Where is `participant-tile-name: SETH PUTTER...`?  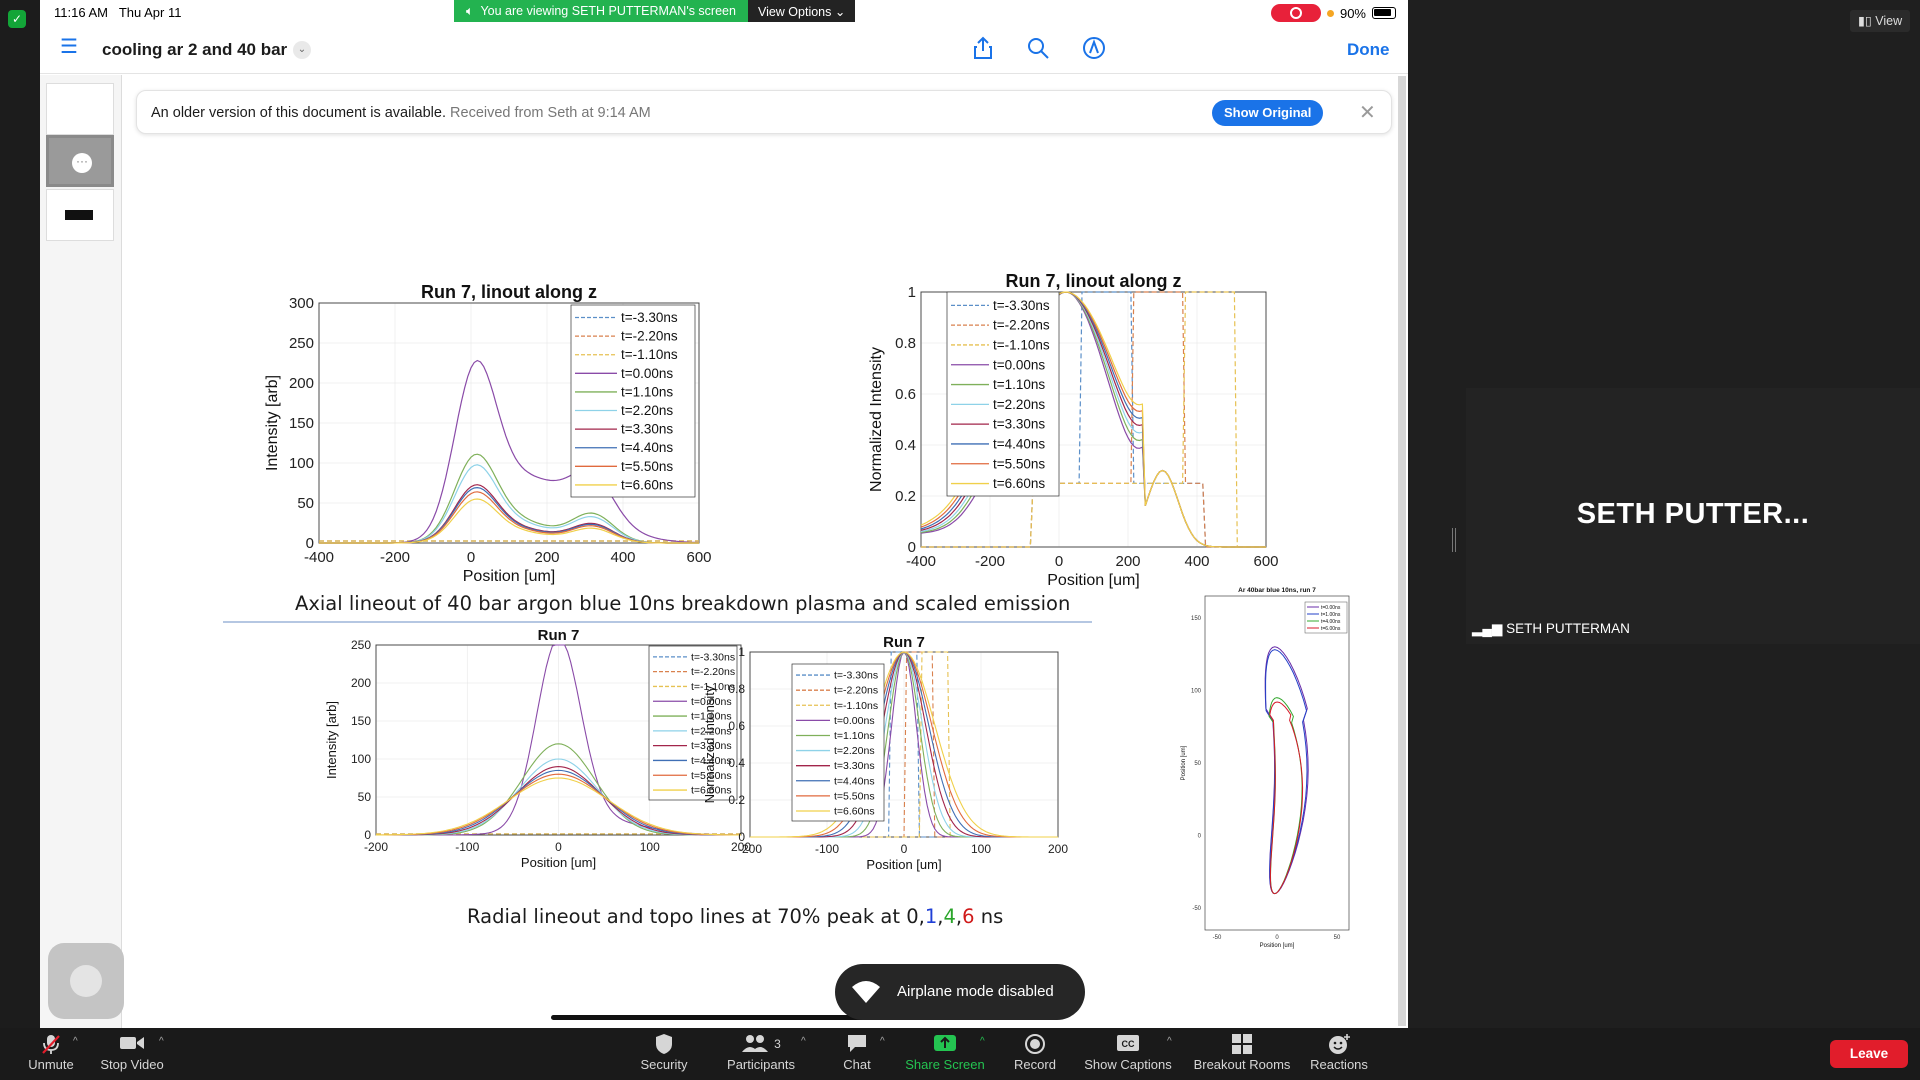 participant-tile-name: SETH PUTTER... is located at coordinates (1693, 514).